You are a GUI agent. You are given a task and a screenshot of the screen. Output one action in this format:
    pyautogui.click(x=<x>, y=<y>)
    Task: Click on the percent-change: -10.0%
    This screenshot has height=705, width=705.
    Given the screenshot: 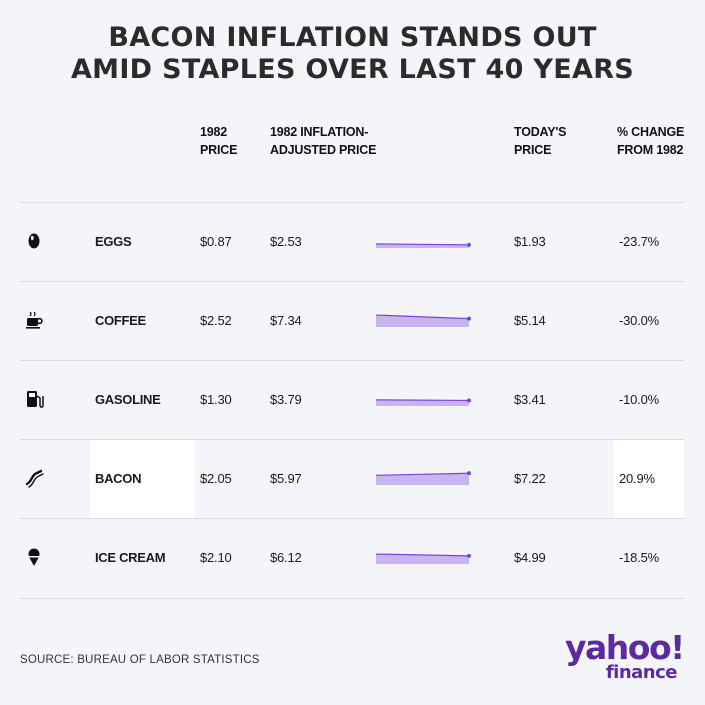 What is the action you would take?
    pyautogui.click(x=639, y=399)
    